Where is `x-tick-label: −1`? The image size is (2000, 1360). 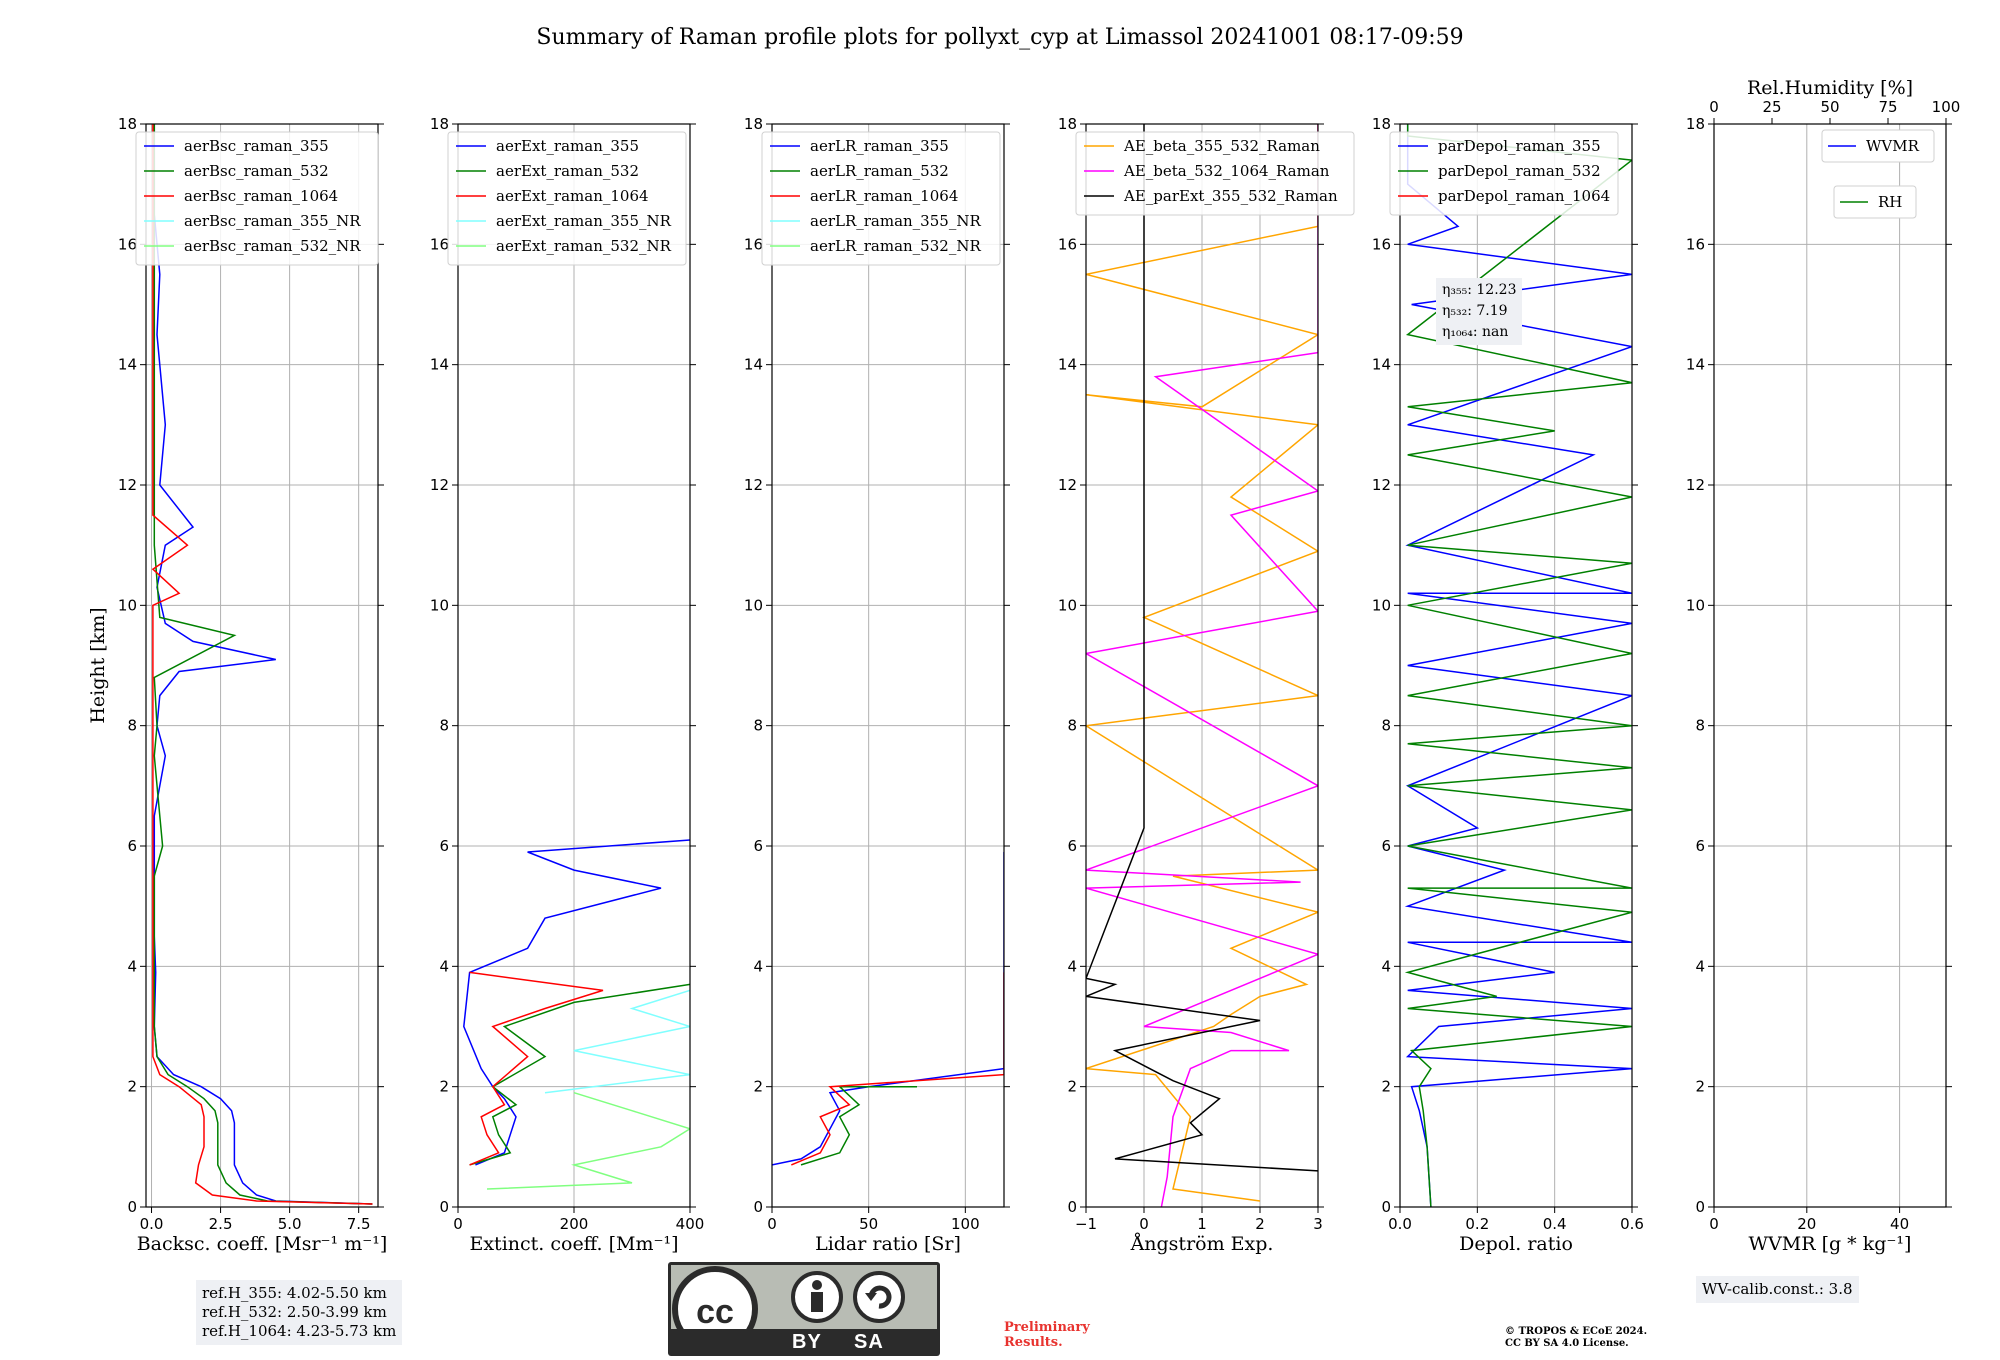
x-tick-label: −1 is located at coordinates (1086, 1224).